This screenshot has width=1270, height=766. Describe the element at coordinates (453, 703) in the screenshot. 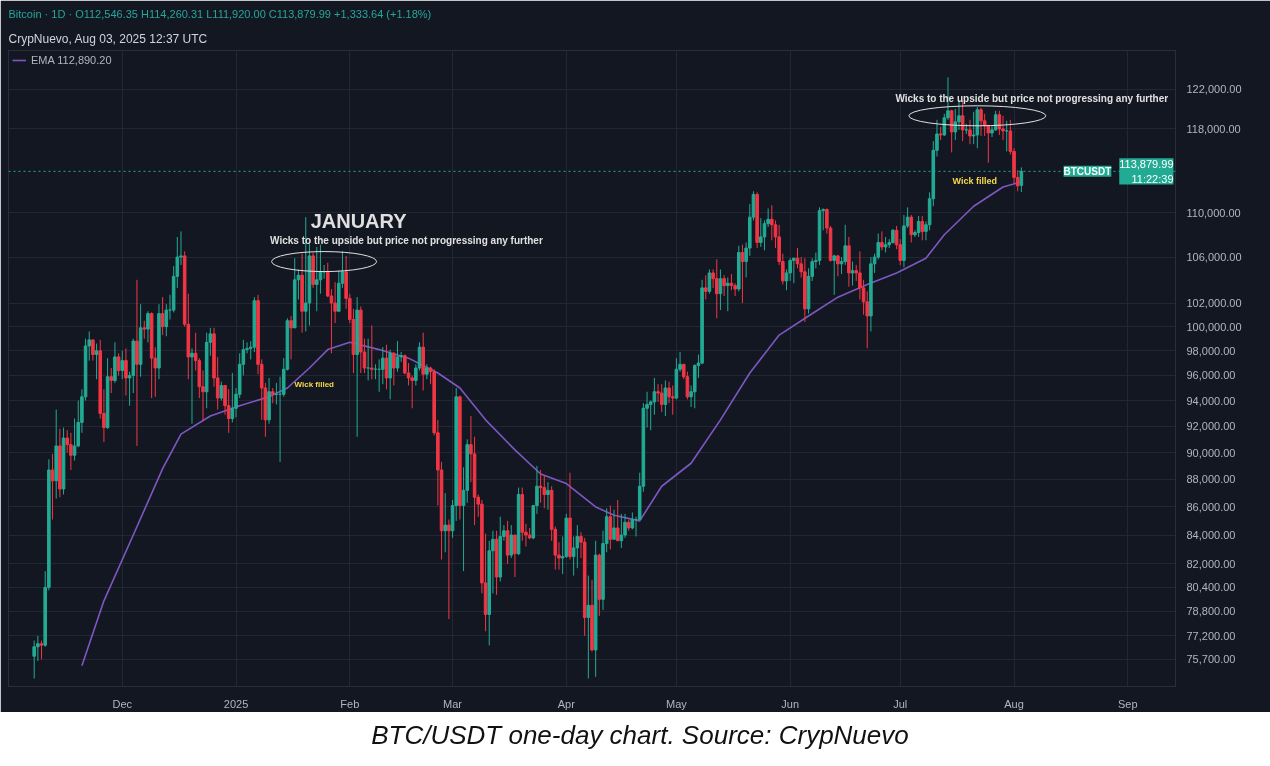

I see `x-tick-label: Mar` at that location.